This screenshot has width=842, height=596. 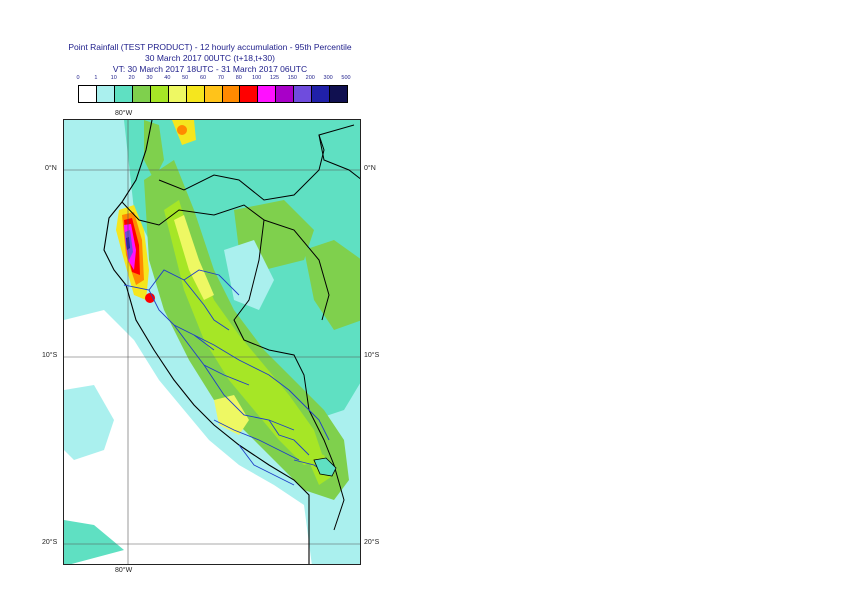 What do you see at coordinates (96, 78) in the screenshot?
I see `legend-threshold-label: 1` at bounding box center [96, 78].